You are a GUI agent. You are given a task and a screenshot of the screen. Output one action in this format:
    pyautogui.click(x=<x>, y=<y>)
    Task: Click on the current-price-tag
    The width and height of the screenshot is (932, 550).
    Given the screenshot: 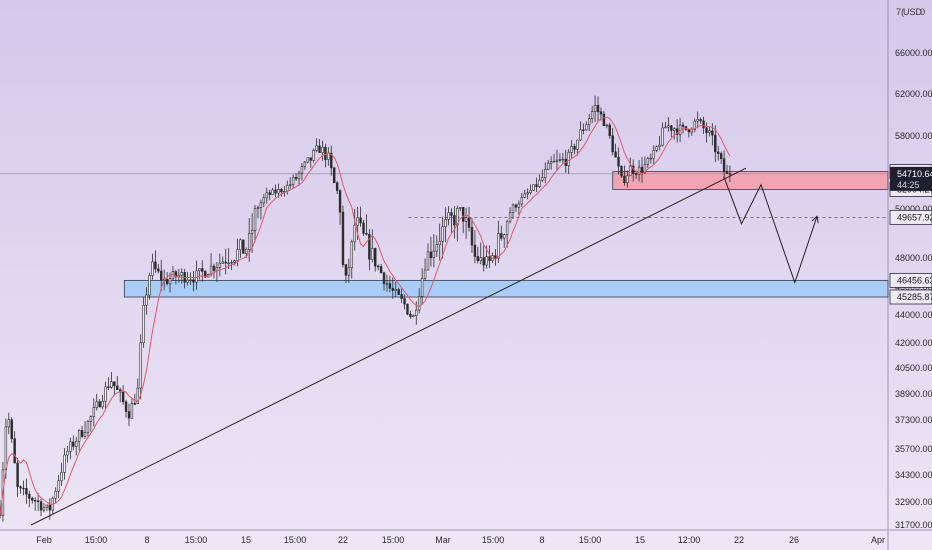 What is the action you would take?
    pyautogui.click(x=911, y=178)
    